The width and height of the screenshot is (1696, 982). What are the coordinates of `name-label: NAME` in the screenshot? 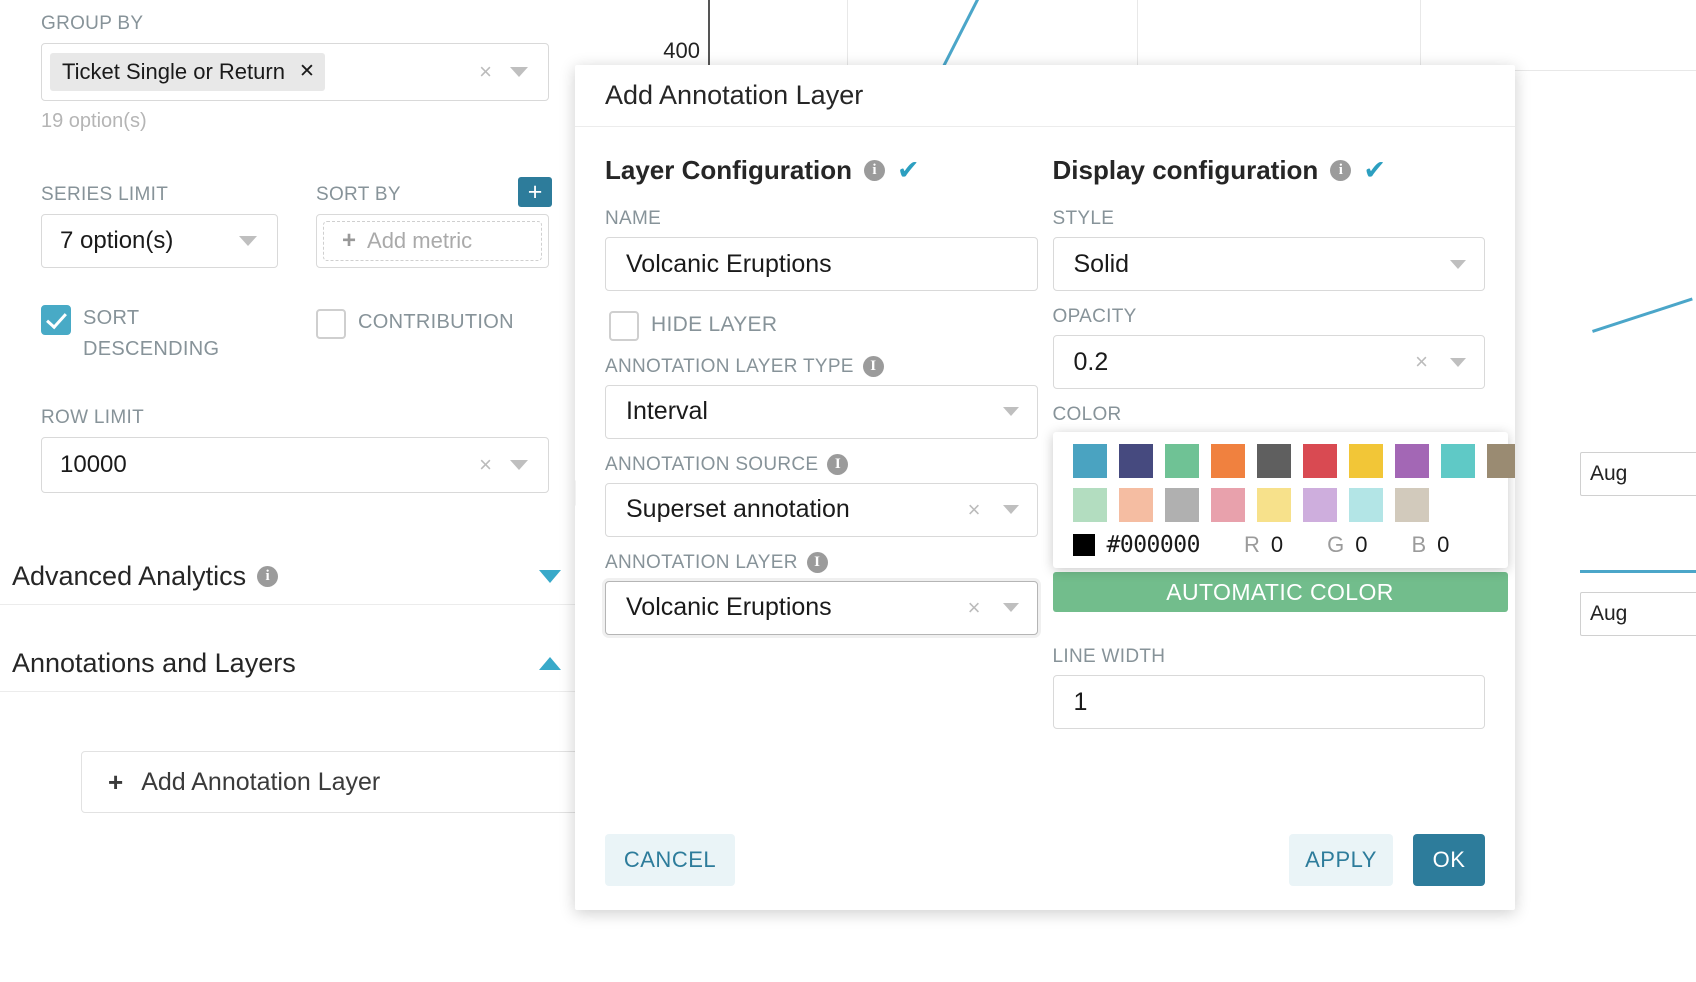 It's located at (633, 218).